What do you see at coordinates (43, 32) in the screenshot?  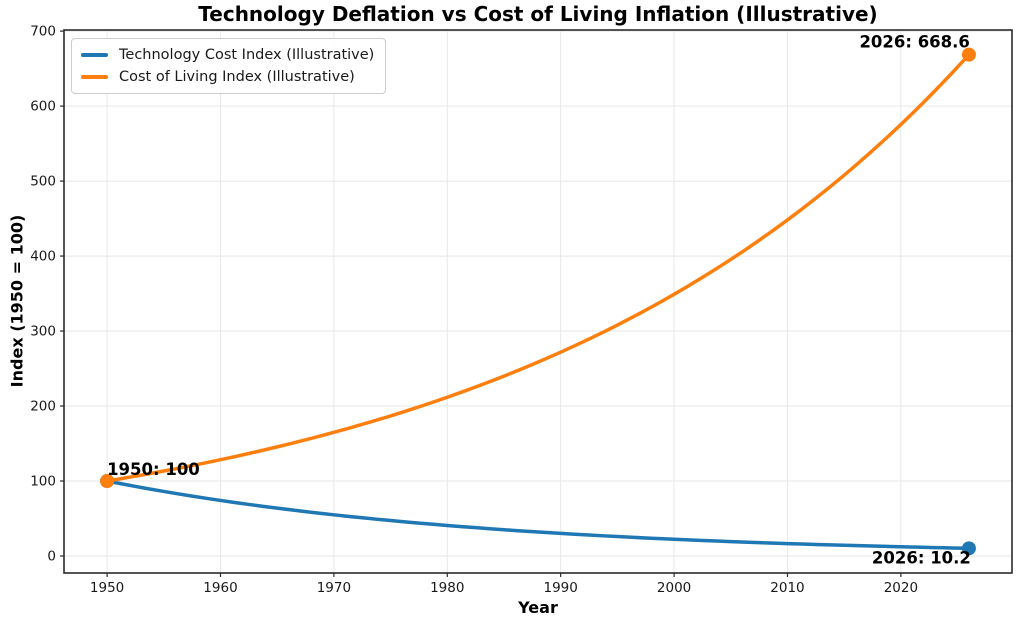 I see `y-tick-label: 700` at bounding box center [43, 32].